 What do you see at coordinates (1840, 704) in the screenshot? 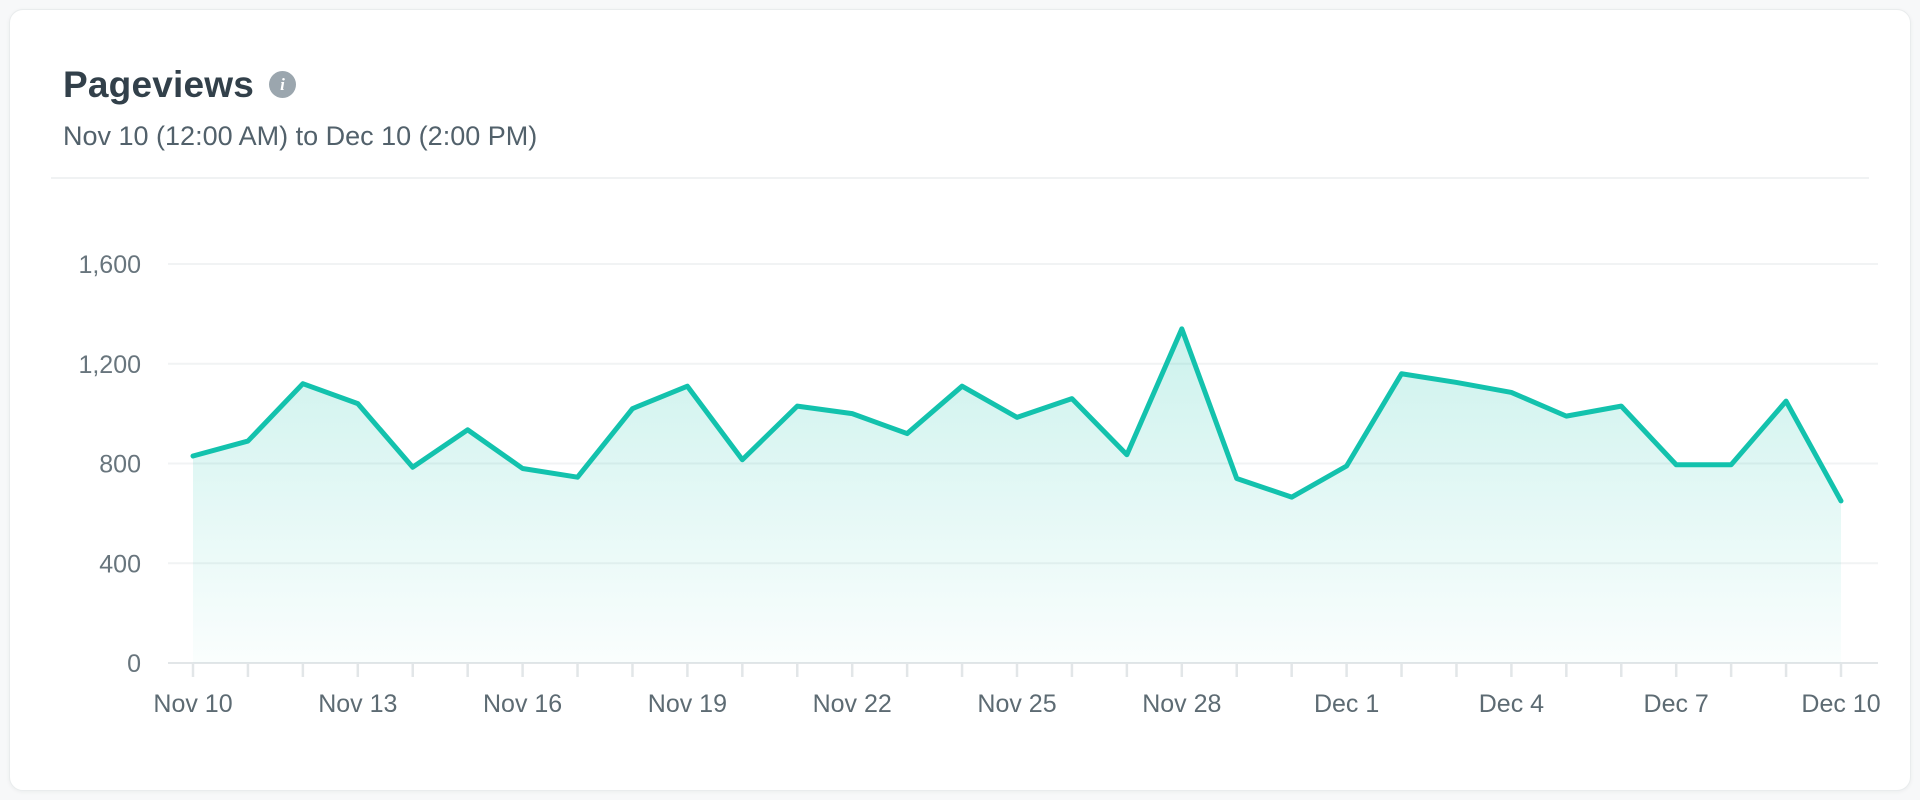
I see `x-axis-label: Dec 10` at bounding box center [1840, 704].